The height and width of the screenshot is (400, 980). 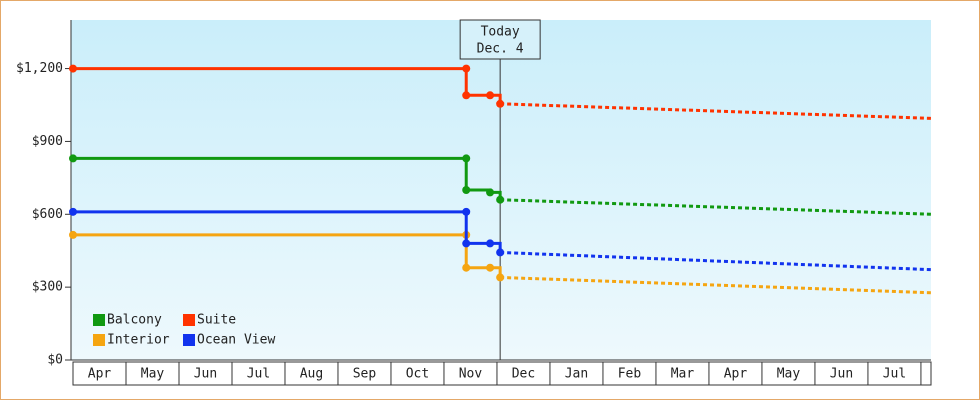 What do you see at coordinates (216, 320) in the screenshot?
I see `legend-label: Suite` at bounding box center [216, 320].